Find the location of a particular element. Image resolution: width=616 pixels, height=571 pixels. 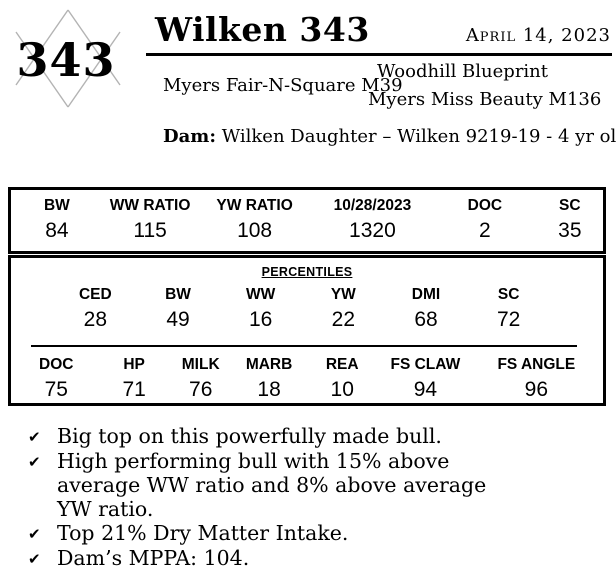

pct-col-header: DOC is located at coordinates (56, 364).